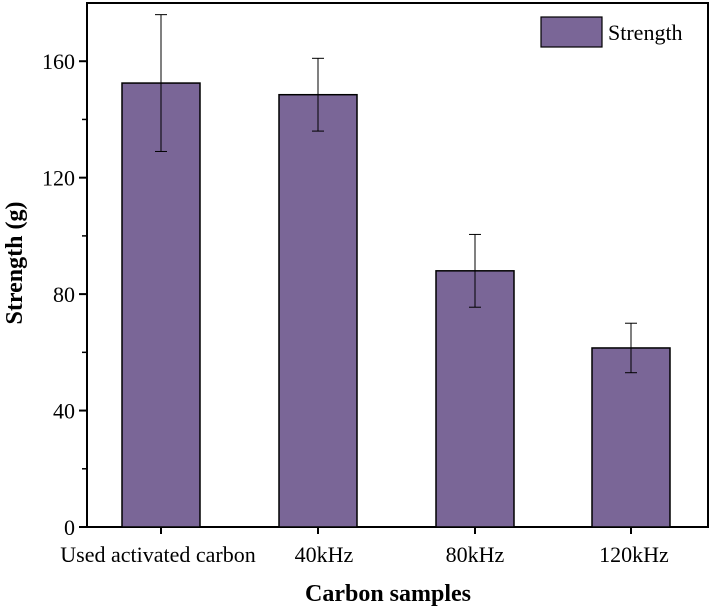  I want to click on legend-swatch, so click(571, 32).